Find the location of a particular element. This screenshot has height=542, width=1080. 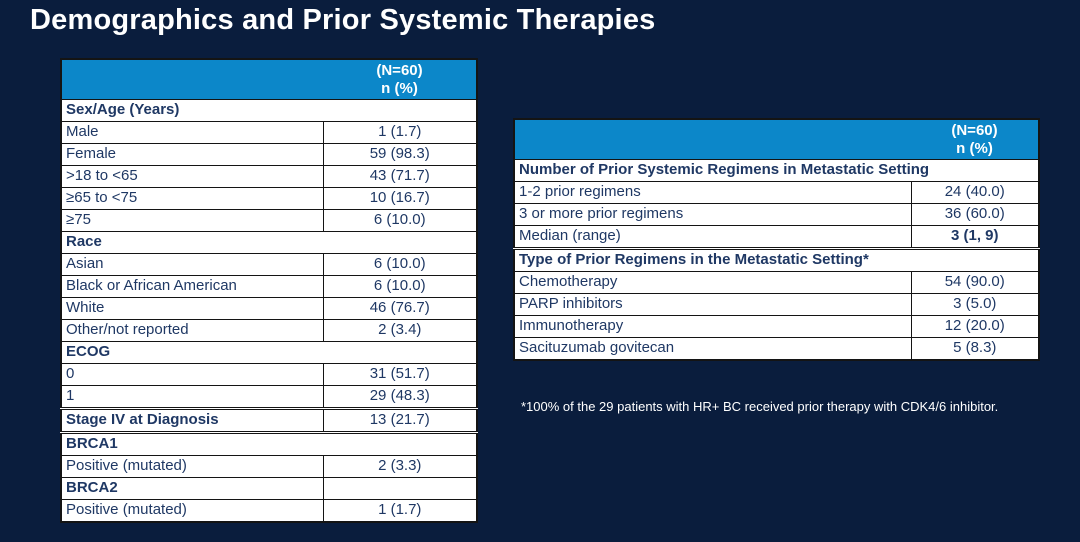

row-label: PARP inhibitors is located at coordinates (712, 304).